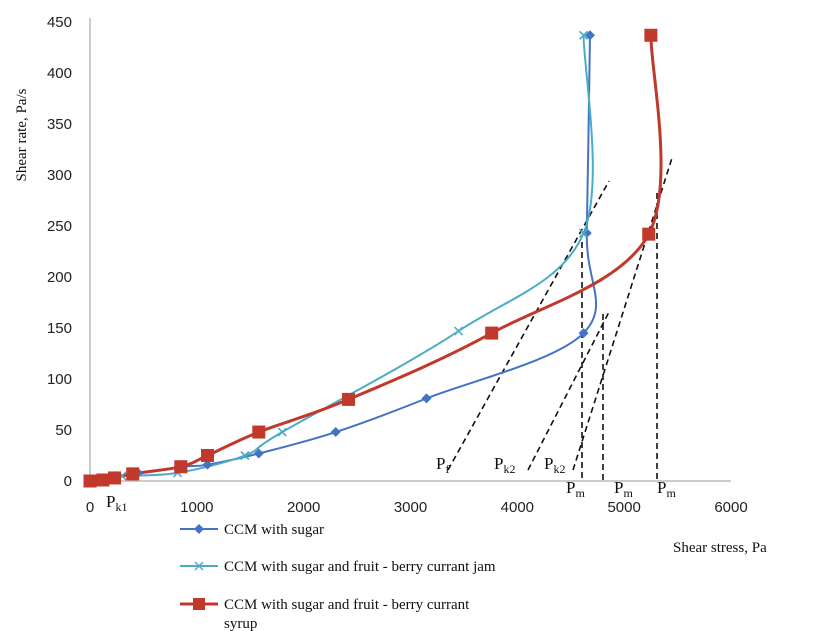 The width and height of the screenshot is (817, 631). Describe the element at coordinates (199, 604) in the screenshot. I see `legend-marker-square` at that location.